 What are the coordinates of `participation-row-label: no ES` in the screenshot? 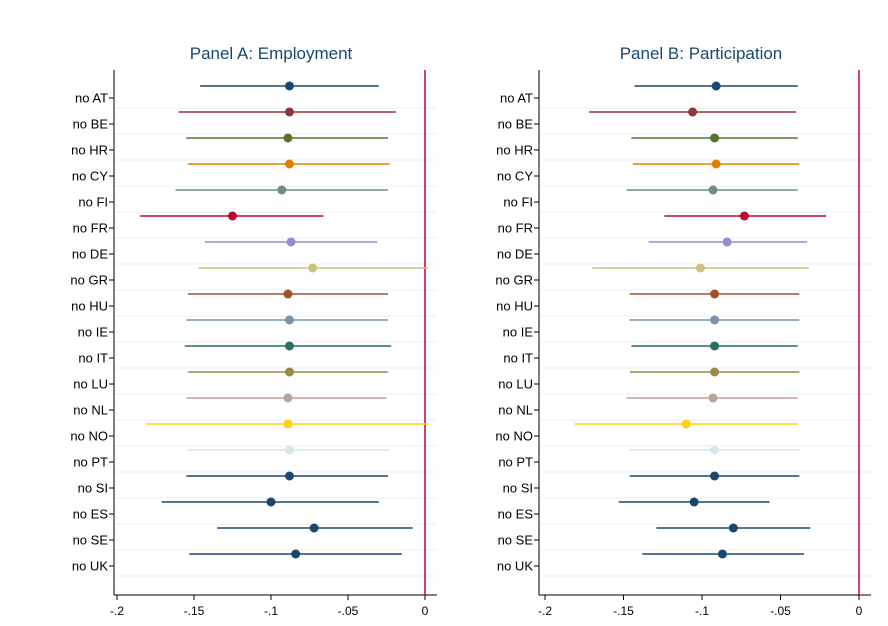 It's located at (516, 514).